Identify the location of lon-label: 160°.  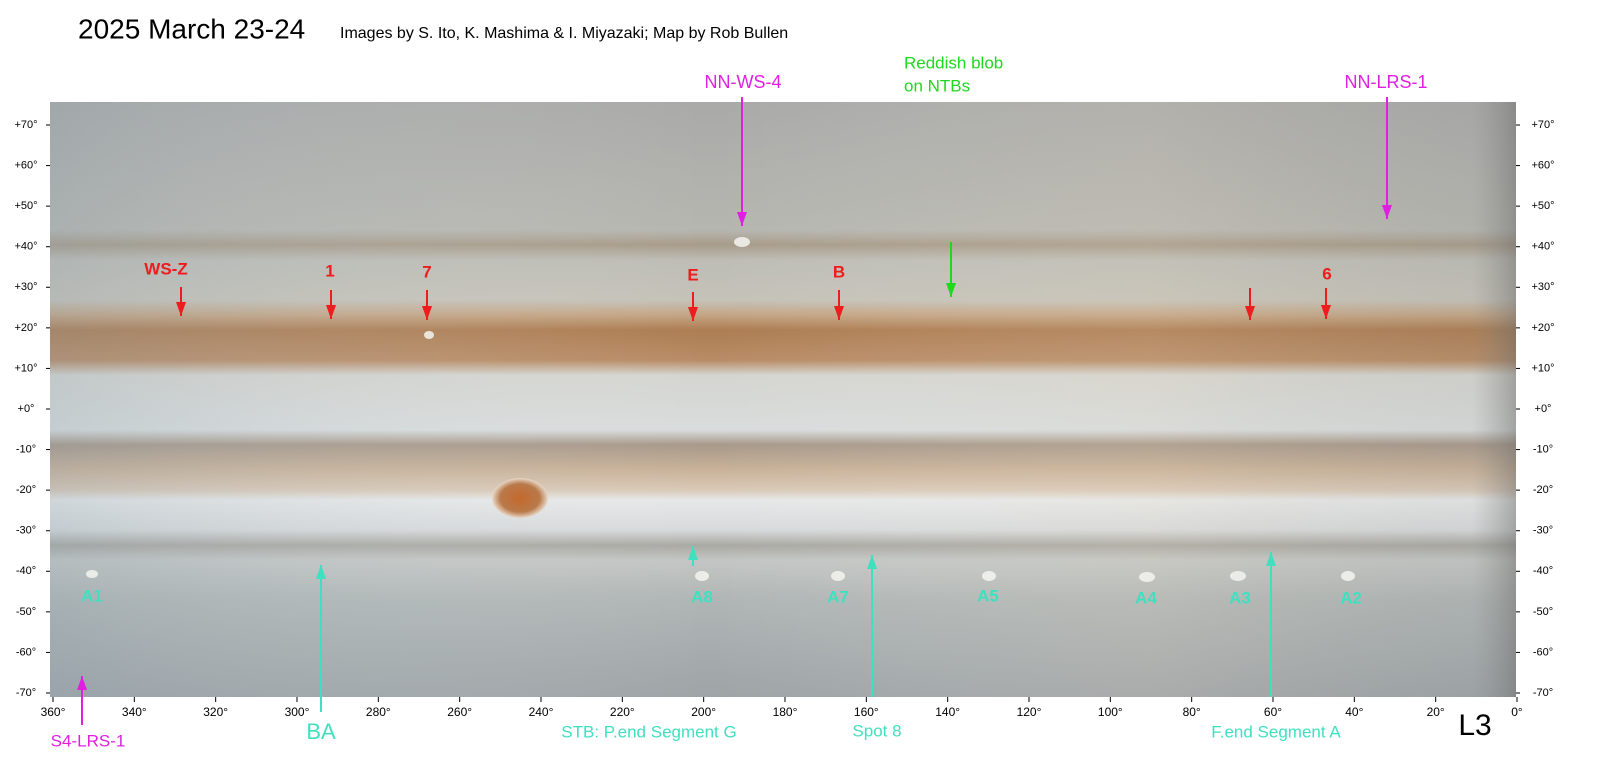
(866, 712).